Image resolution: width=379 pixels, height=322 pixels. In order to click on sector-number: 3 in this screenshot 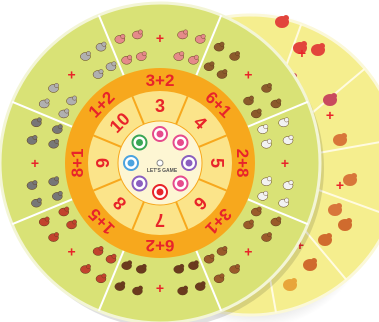, I will do `click(160, 106)`.